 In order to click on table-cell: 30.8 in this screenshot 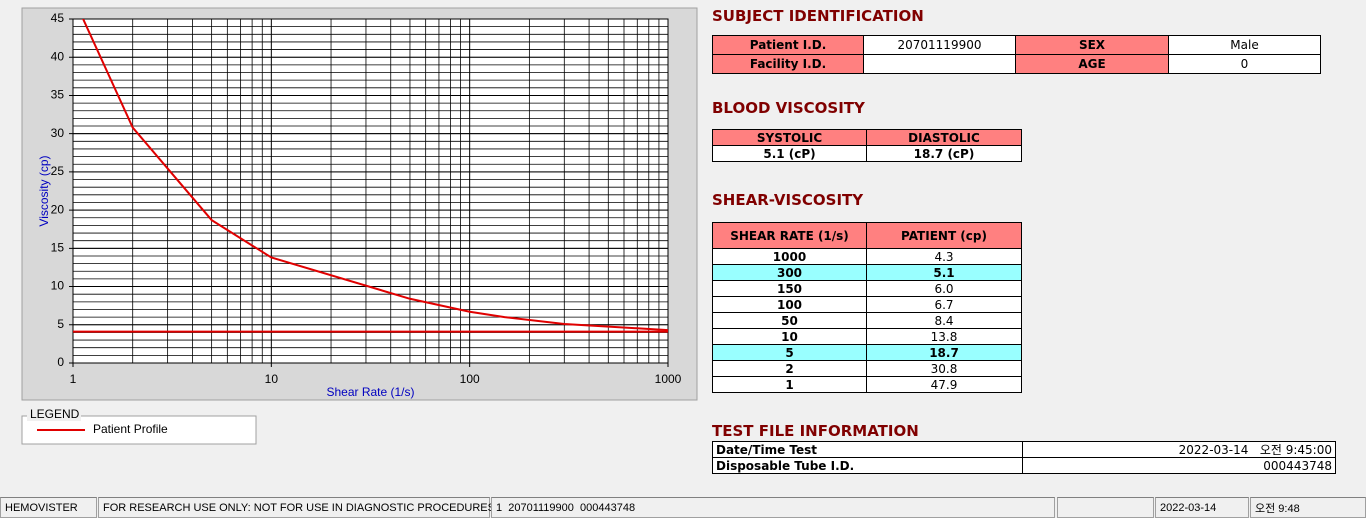, I will do `click(944, 368)`.